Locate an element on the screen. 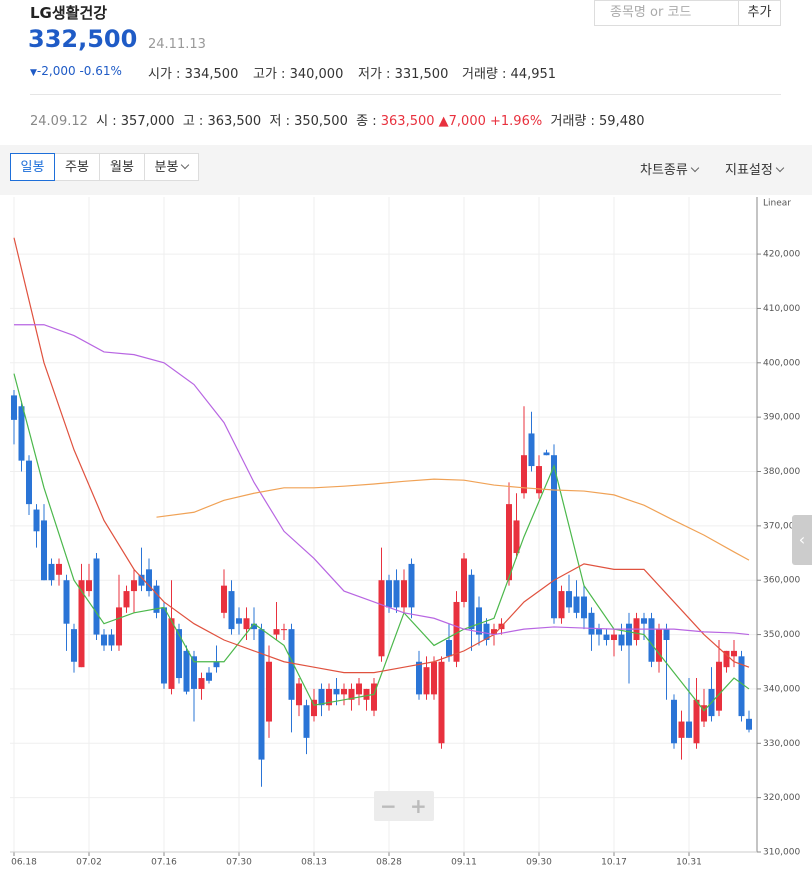 The image size is (812, 876). y-tick-label: 410,000 is located at coordinates (781, 309).